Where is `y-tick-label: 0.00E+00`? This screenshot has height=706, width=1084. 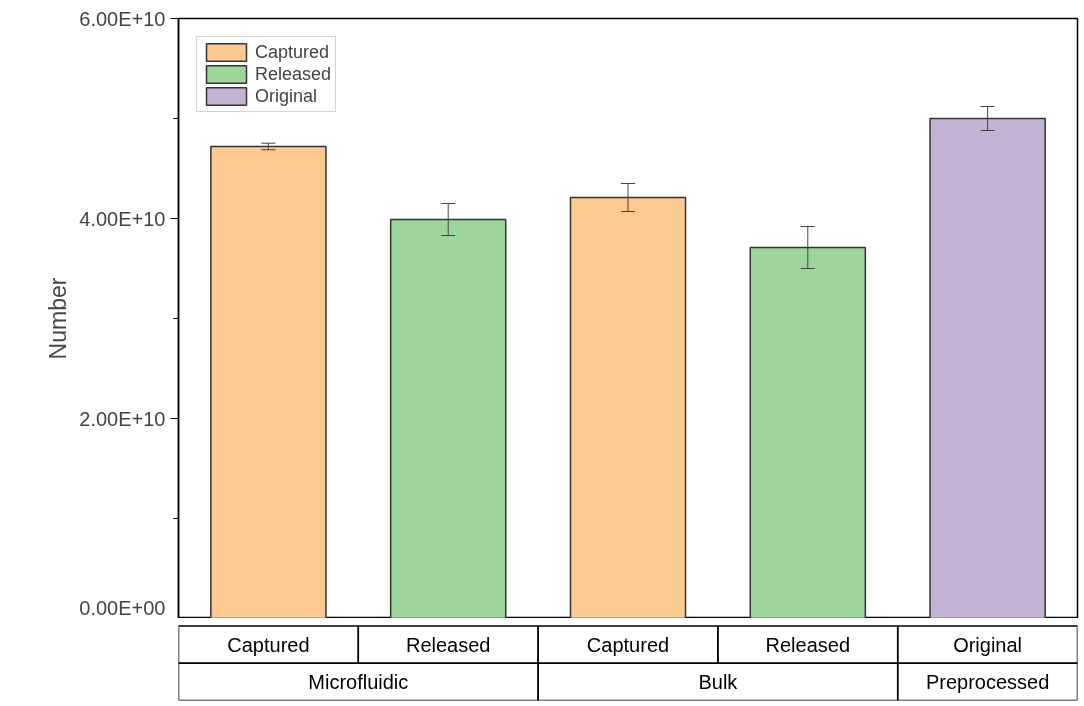
y-tick-label: 0.00E+00 is located at coordinates (122, 607).